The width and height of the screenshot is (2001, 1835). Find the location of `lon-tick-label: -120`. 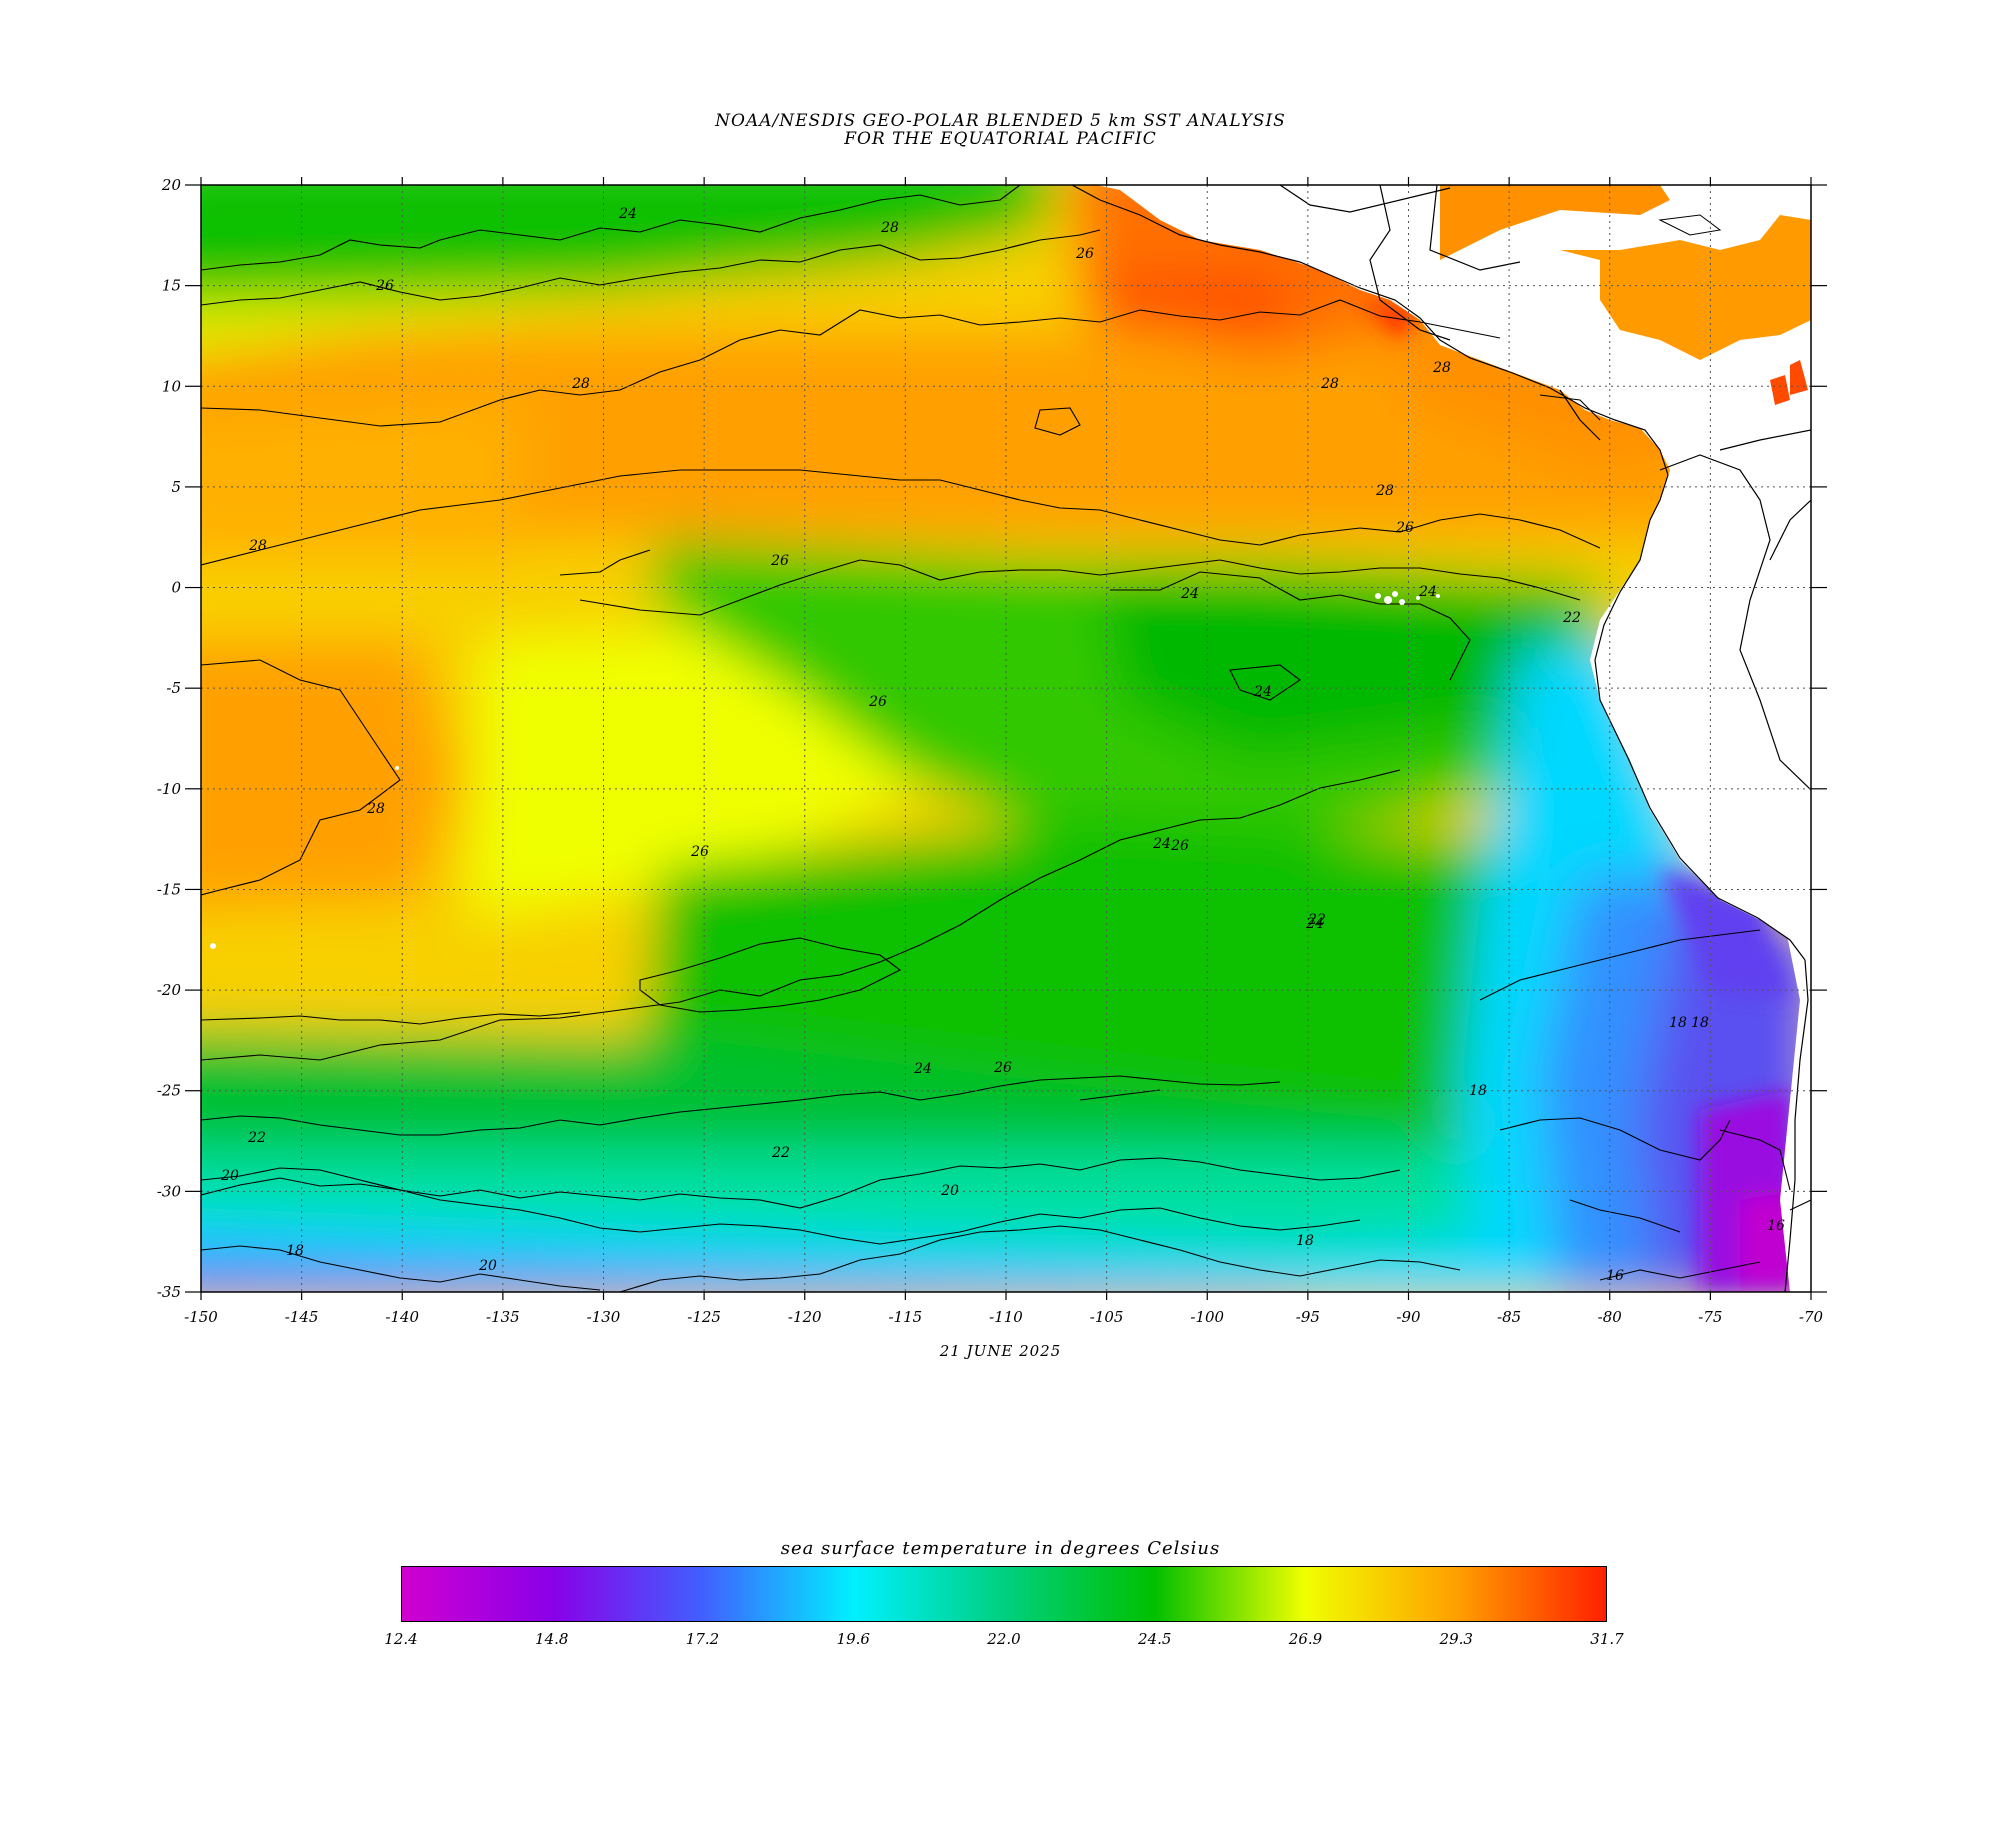

lon-tick-label: -120 is located at coordinates (805, 1317).